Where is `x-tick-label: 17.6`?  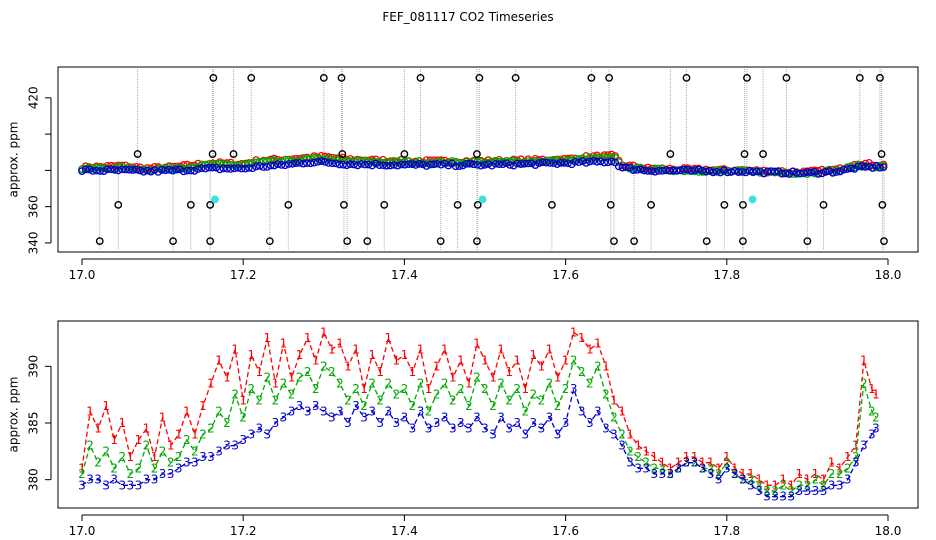 x-tick-label: 17.6 is located at coordinates (565, 531).